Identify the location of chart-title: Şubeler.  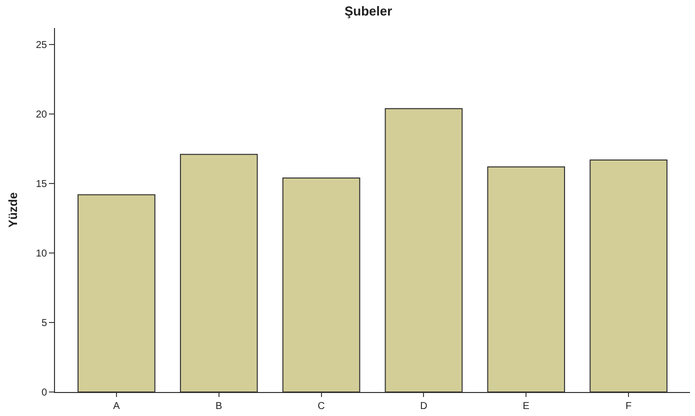
(368, 10).